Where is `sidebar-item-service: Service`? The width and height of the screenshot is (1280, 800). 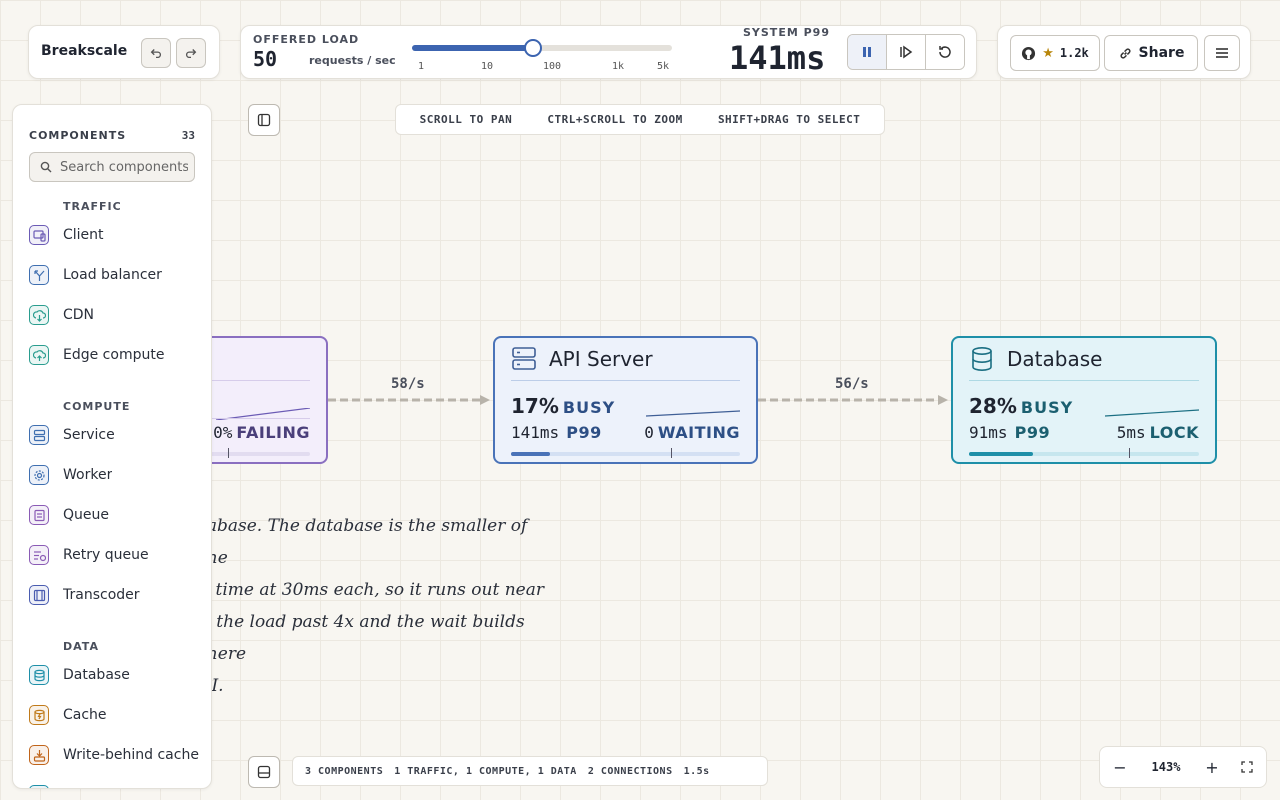
sidebar-item-service: Service is located at coordinates (114, 435).